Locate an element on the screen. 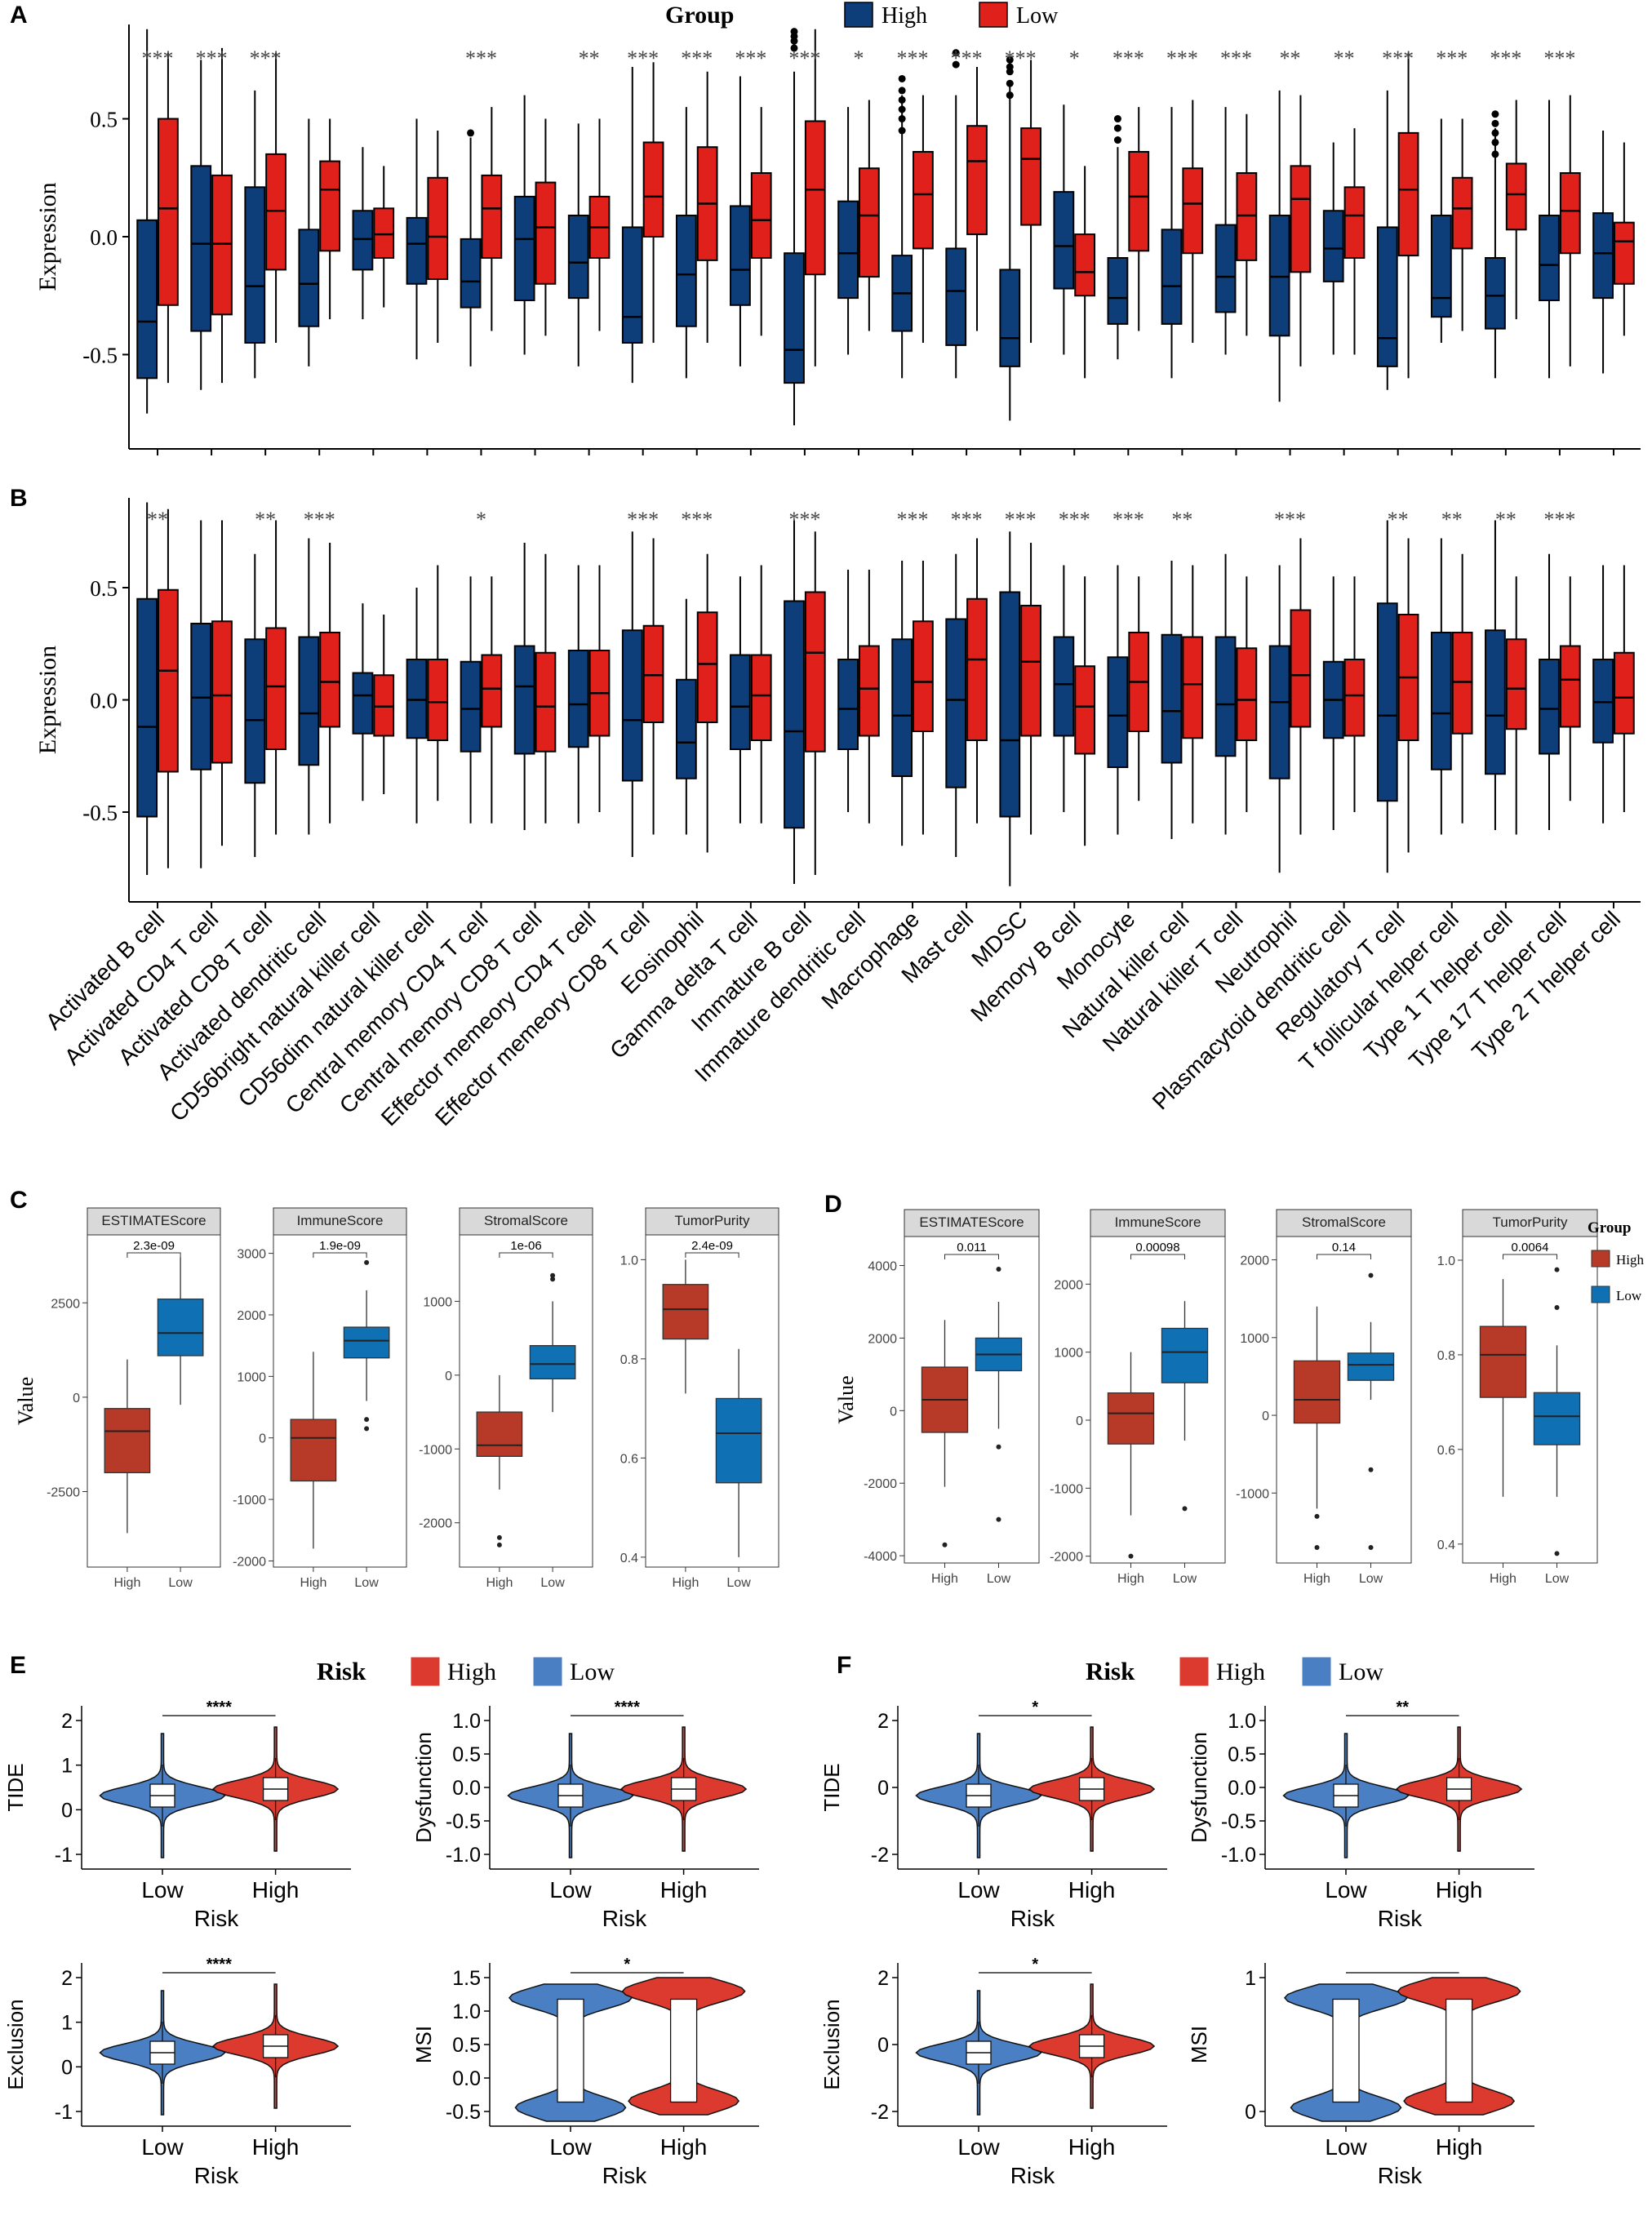 This screenshot has height=2229, width=1652. violin-plot-exclusion: 2 1 0 -1 Exclusion **** Low High Risk is located at coordinates (177, 2072).